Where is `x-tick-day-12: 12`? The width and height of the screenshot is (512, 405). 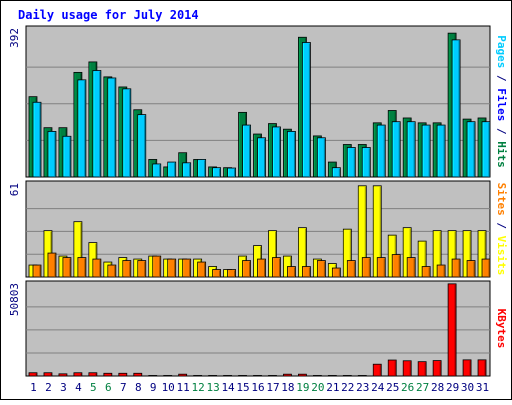 x-tick-day-12: 12 is located at coordinates (198, 387).